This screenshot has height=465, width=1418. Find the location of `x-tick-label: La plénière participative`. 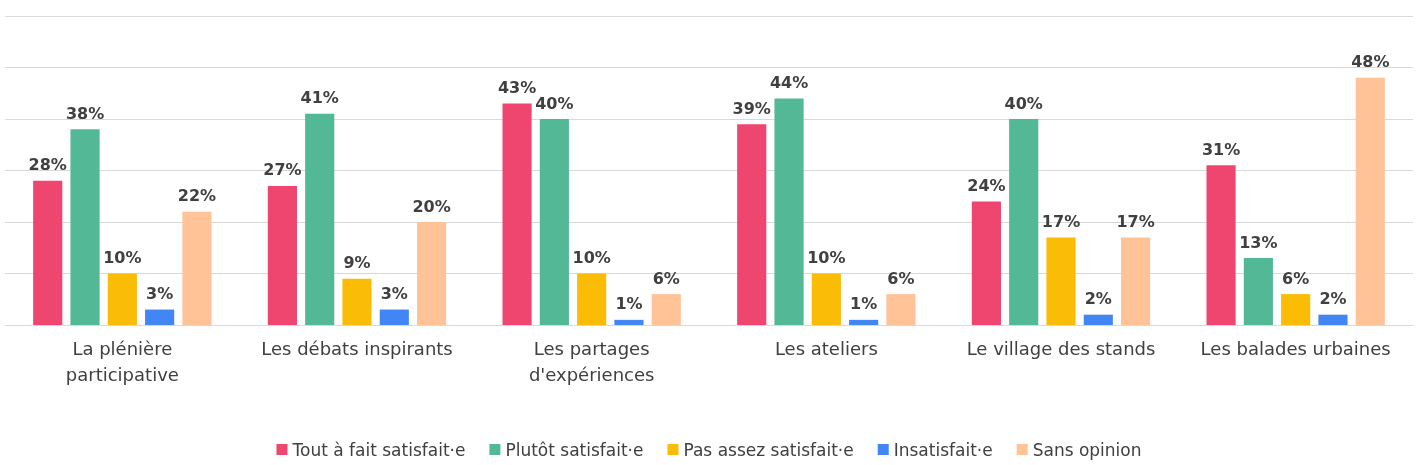

x-tick-label: La plénière participative is located at coordinates (122, 361).